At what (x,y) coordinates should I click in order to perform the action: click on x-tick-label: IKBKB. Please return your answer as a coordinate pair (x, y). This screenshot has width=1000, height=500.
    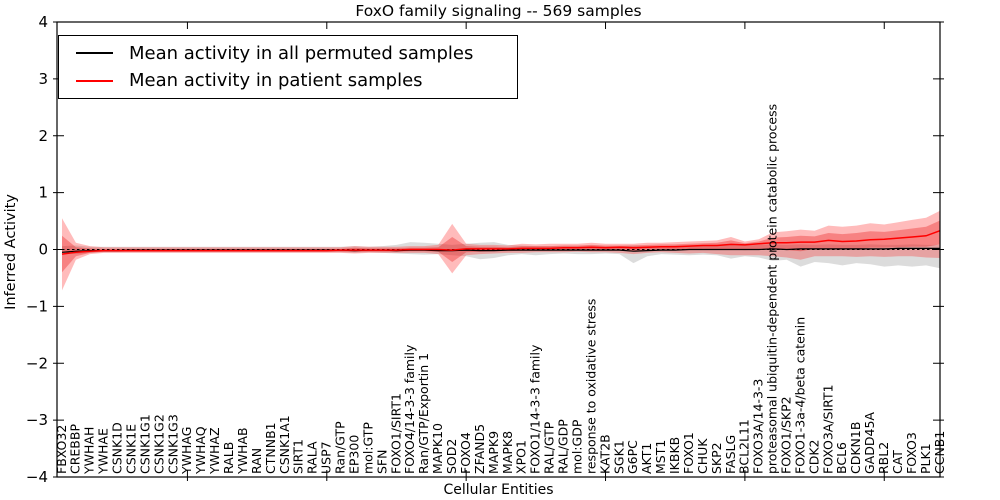
    Looking at the image, I should click on (674, 455).